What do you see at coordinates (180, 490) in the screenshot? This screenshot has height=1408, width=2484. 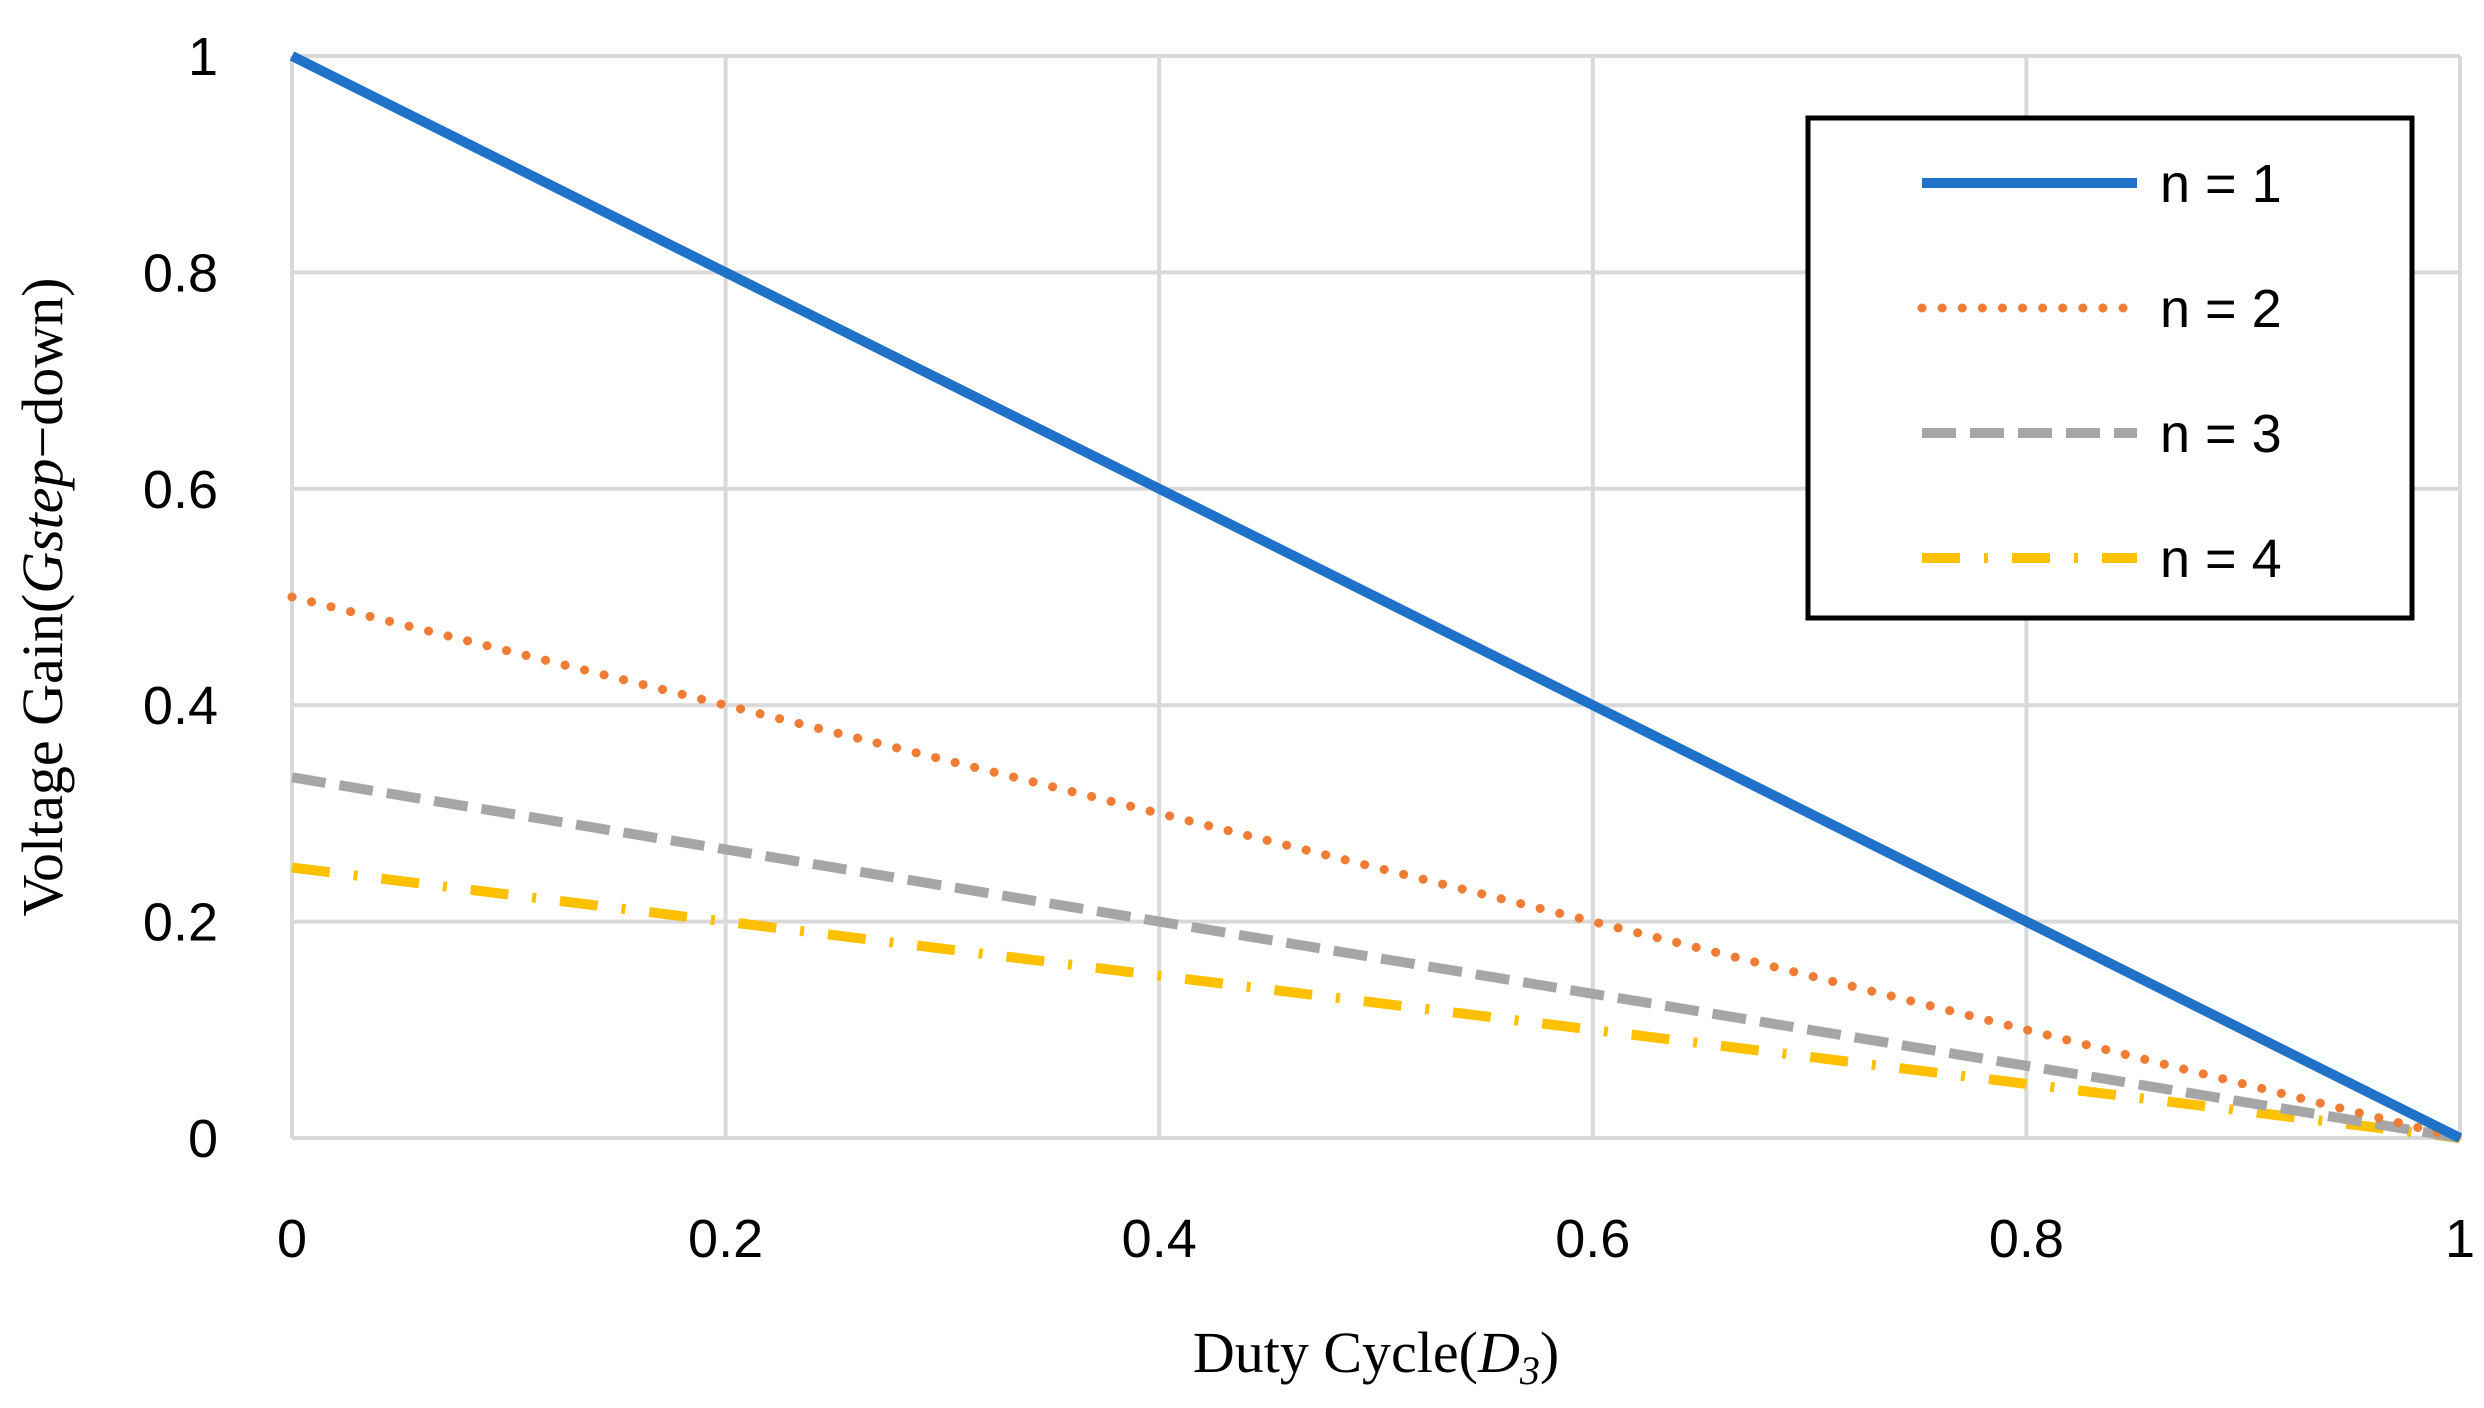 I see `y-tick-label: 0.6` at bounding box center [180, 490].